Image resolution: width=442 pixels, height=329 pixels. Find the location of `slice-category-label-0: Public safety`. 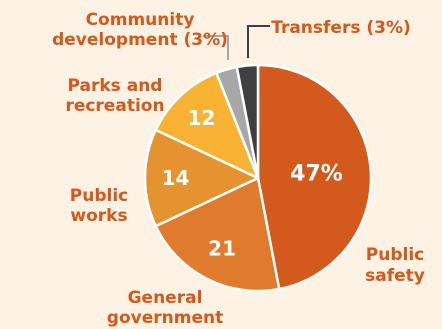

slice-category-label-0: Public safety is located at coordinates (395, 265).